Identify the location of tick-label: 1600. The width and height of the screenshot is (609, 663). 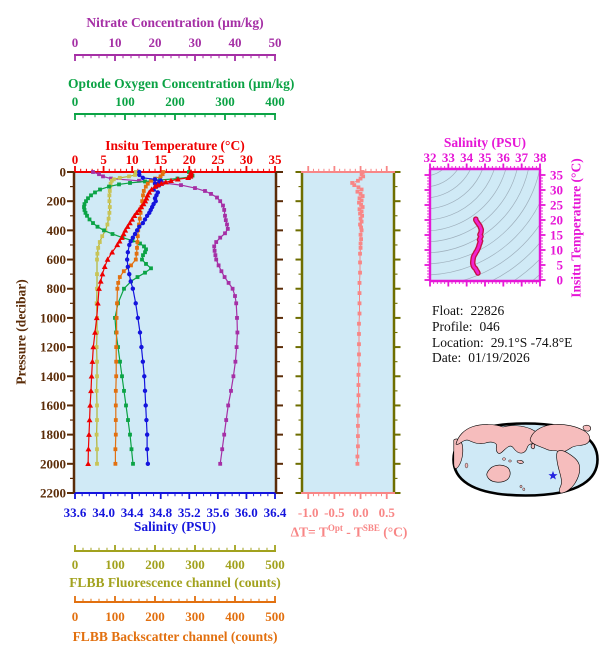
(53, 405).